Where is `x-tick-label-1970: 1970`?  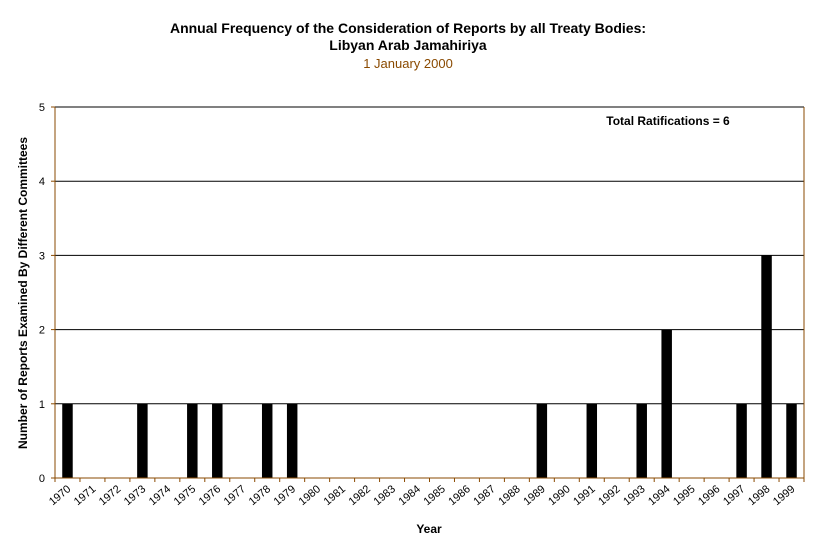
x-tick-label-1970: 1970 is located at coordinates (60, 495).